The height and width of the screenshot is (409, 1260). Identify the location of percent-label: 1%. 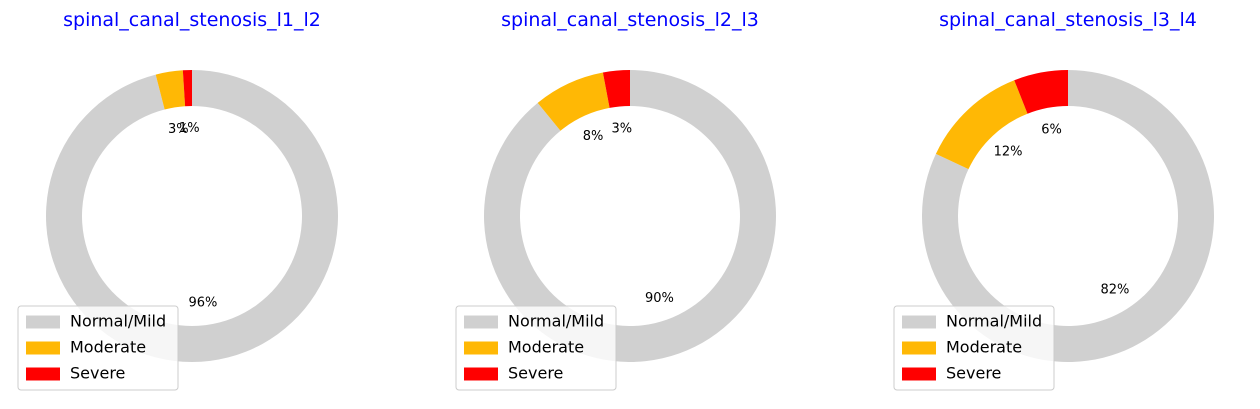
(189, 128).